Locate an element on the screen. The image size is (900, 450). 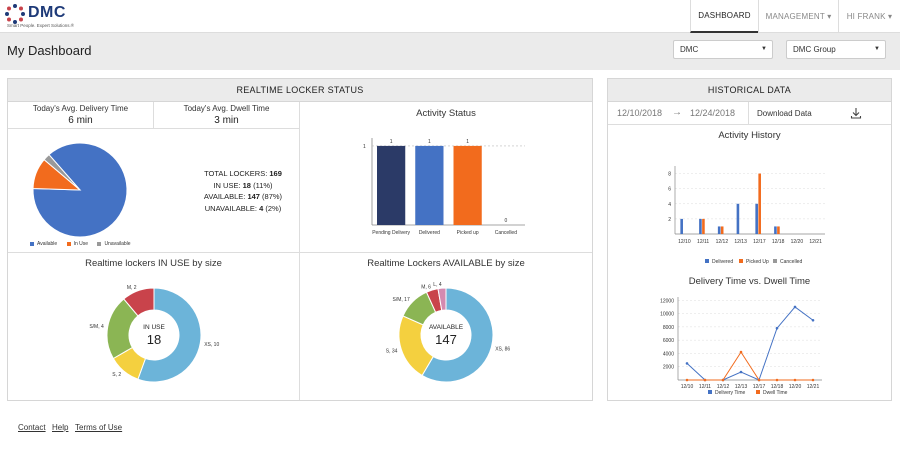
logo-dots-icon is located at coordinates (15, 14).